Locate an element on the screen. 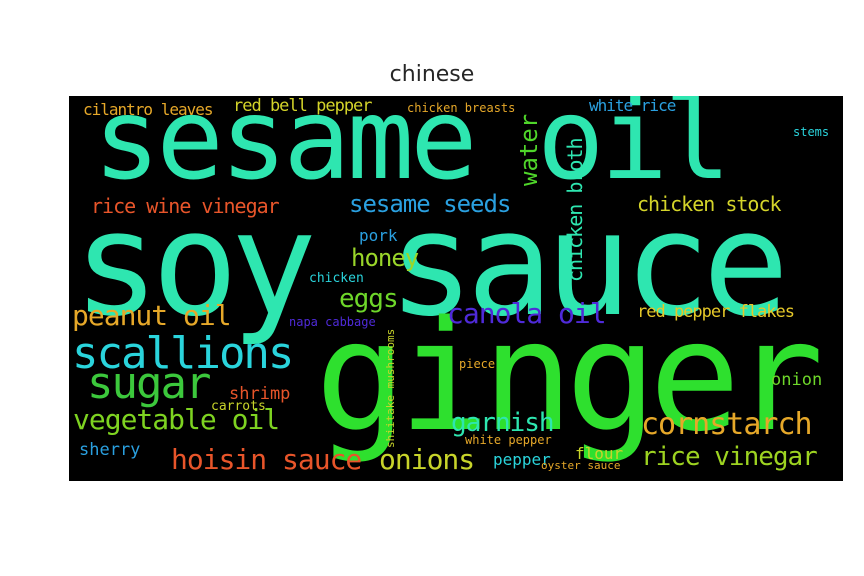  word-pepper: pepper is located at coordinates (522, 459).